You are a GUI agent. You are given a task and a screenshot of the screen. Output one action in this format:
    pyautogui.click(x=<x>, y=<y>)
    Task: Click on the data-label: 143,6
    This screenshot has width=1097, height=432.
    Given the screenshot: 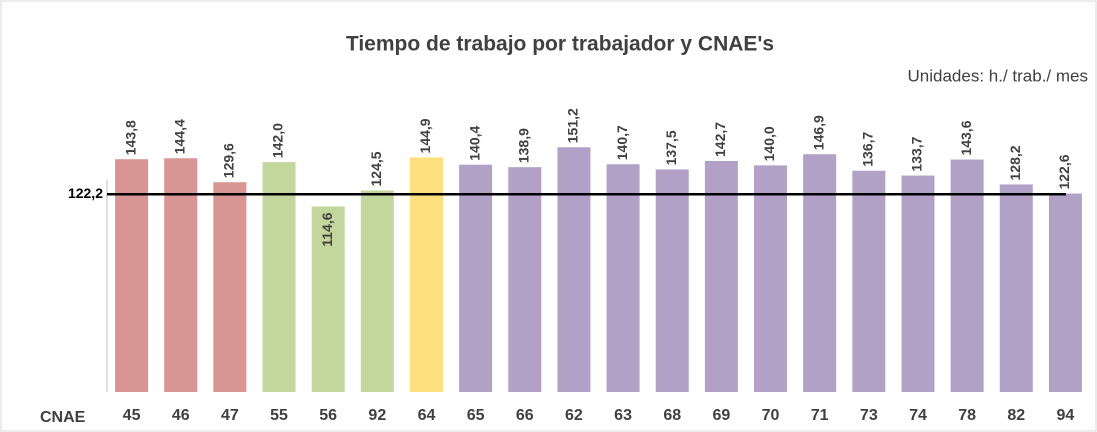 What is the action you would take?
    pyautogui.click(x=966, y=137)
    